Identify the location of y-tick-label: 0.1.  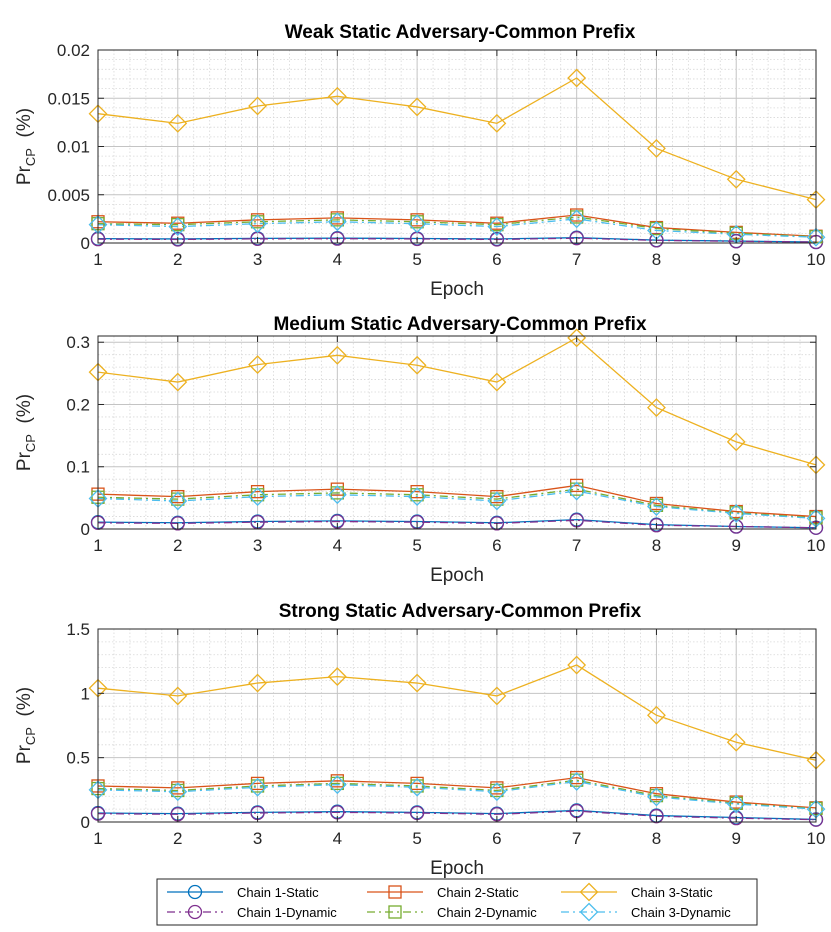
(78, 467).